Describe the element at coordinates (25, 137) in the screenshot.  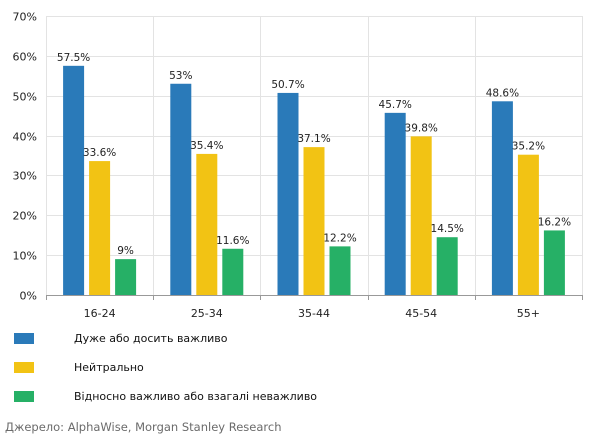
I see `y-tick-label: 40%` at that location.